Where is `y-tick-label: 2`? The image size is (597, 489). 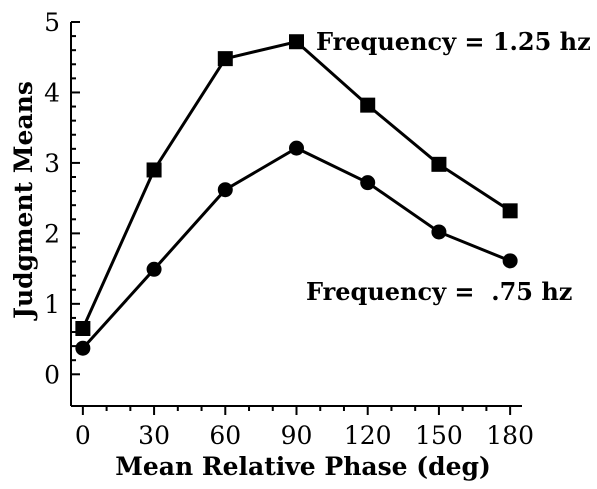 y-tick-label: 2 is located at coordinates (52, 233).